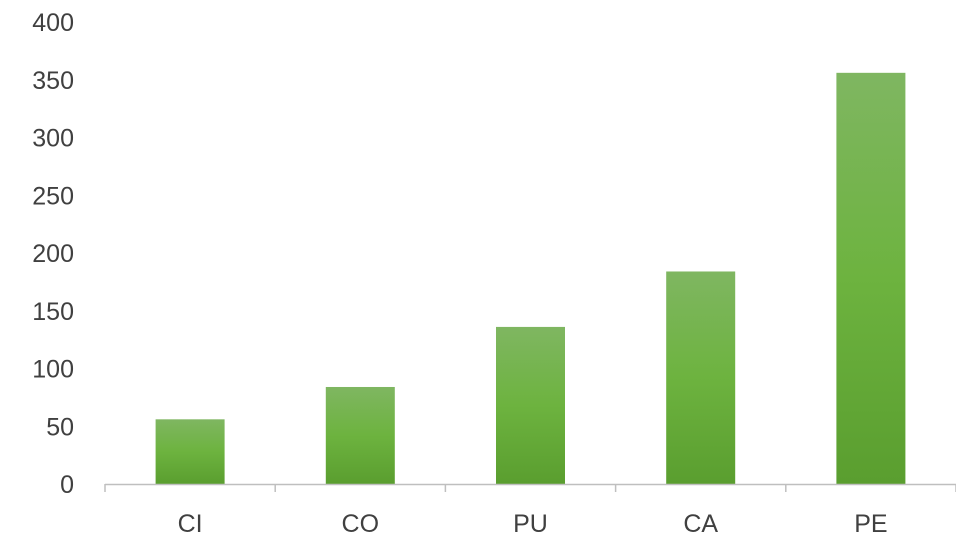  I want to click on x-axis, so click(530, 487).